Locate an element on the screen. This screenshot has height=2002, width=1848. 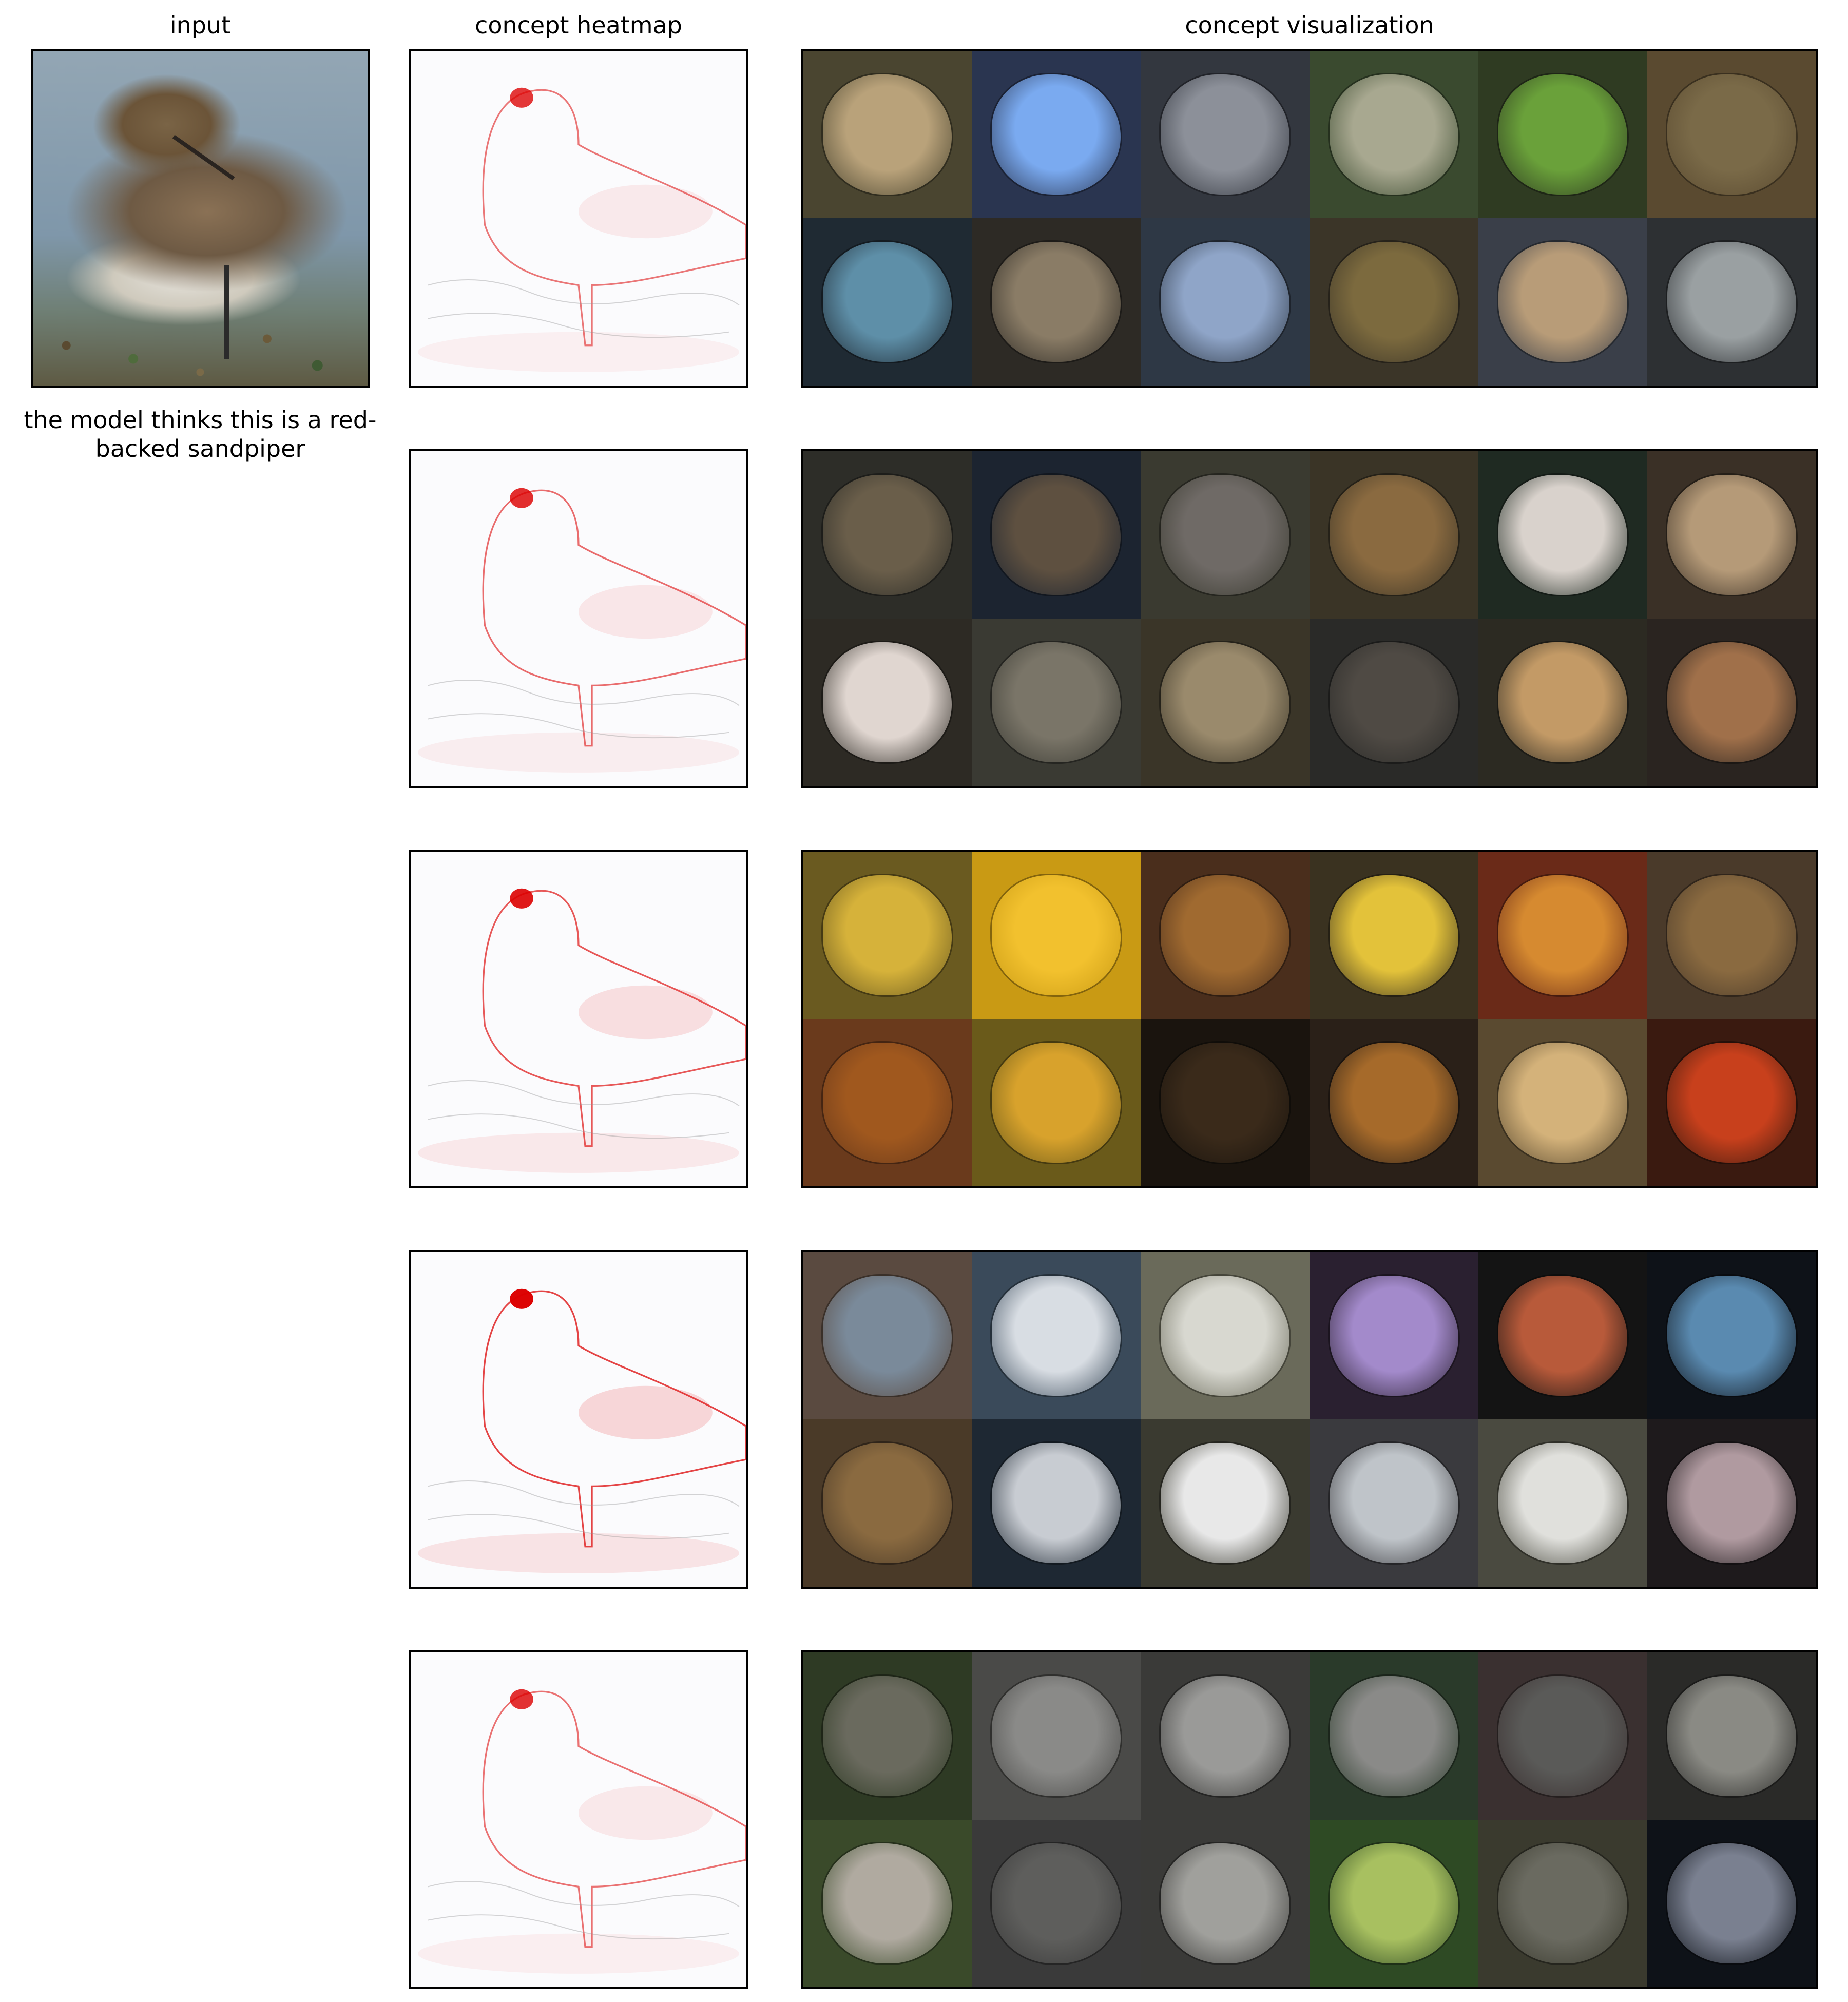
input-image is located at coordinates (200, 218).